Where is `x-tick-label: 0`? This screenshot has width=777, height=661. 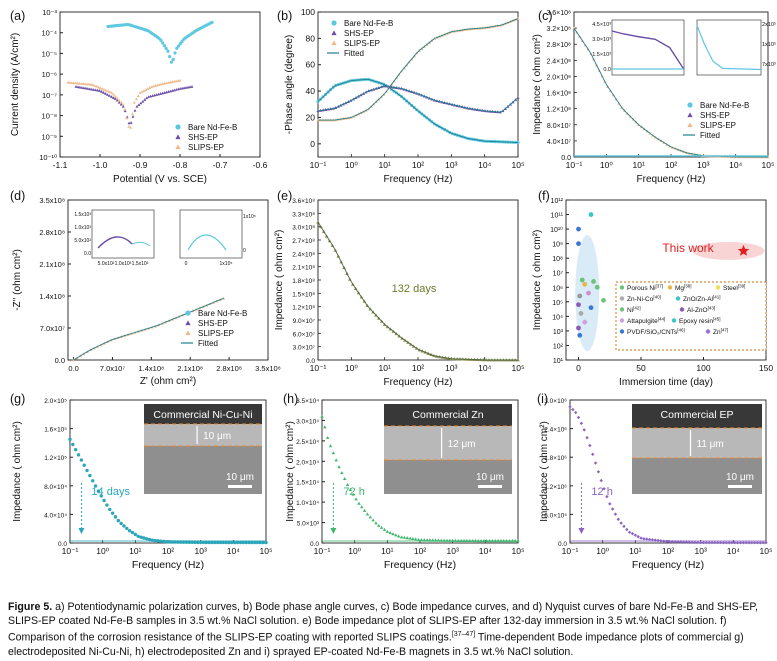
x-tick-label: 0 is located at coordinates (578, 368).